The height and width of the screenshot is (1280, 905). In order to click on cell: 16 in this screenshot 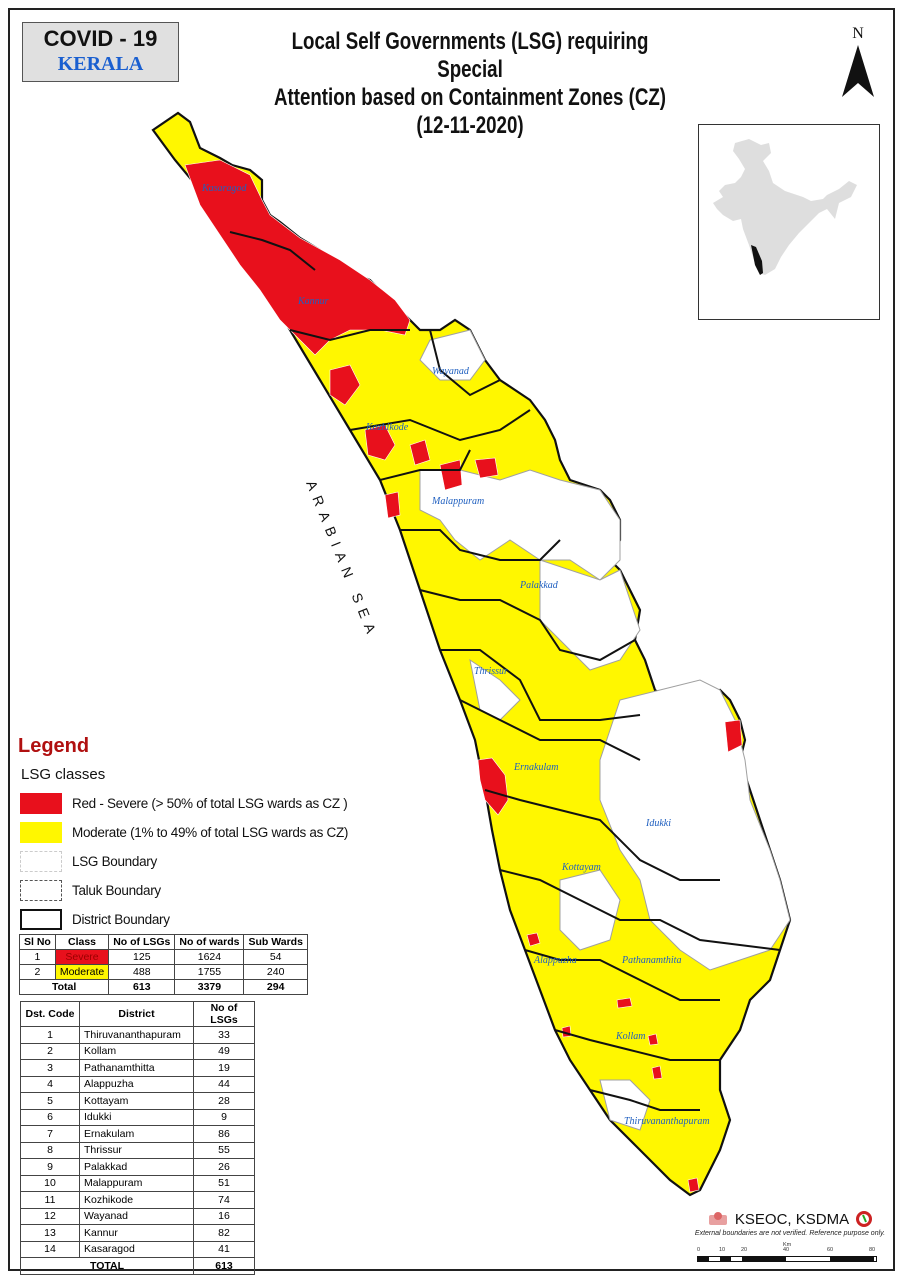, I will do `click(224, 1216)`.